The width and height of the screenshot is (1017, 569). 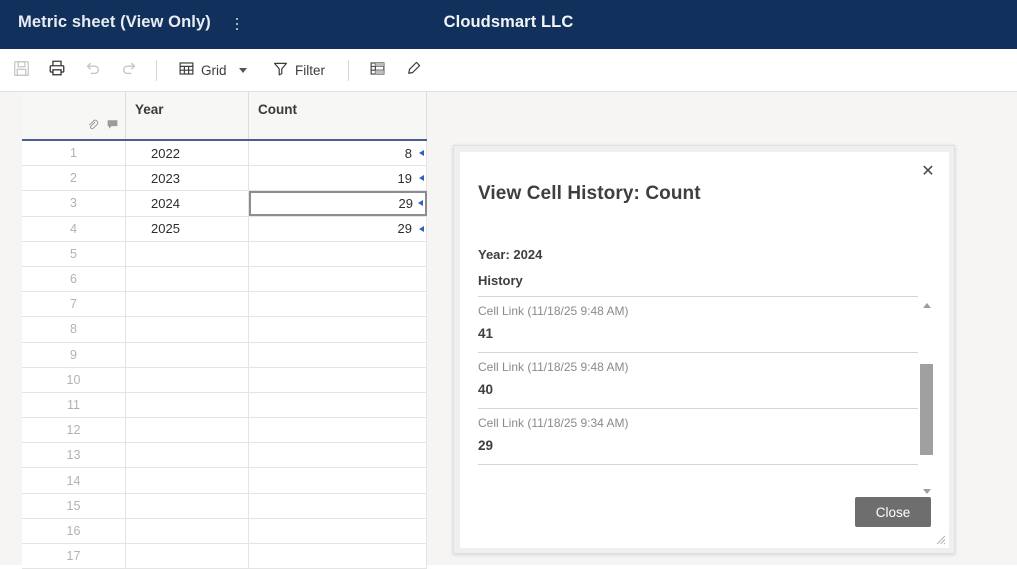 What do you see at coordinates (589, 193) in the screenshot?
I see `dialog-title: View Cell History: Count` at bounding box center [589, 193].